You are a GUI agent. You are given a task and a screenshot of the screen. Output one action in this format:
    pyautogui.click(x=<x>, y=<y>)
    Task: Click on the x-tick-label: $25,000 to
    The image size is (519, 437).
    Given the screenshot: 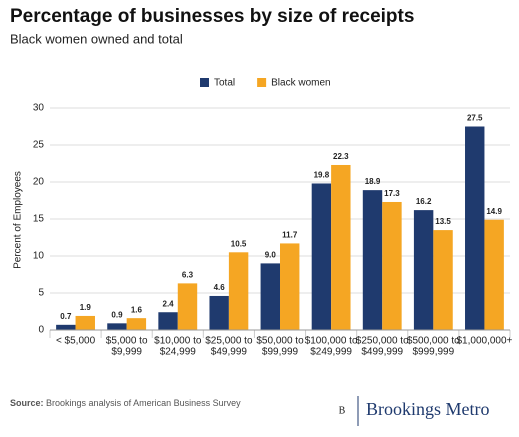 What is the action you would take?
    pyautogui.click(x=229, y=341)
    